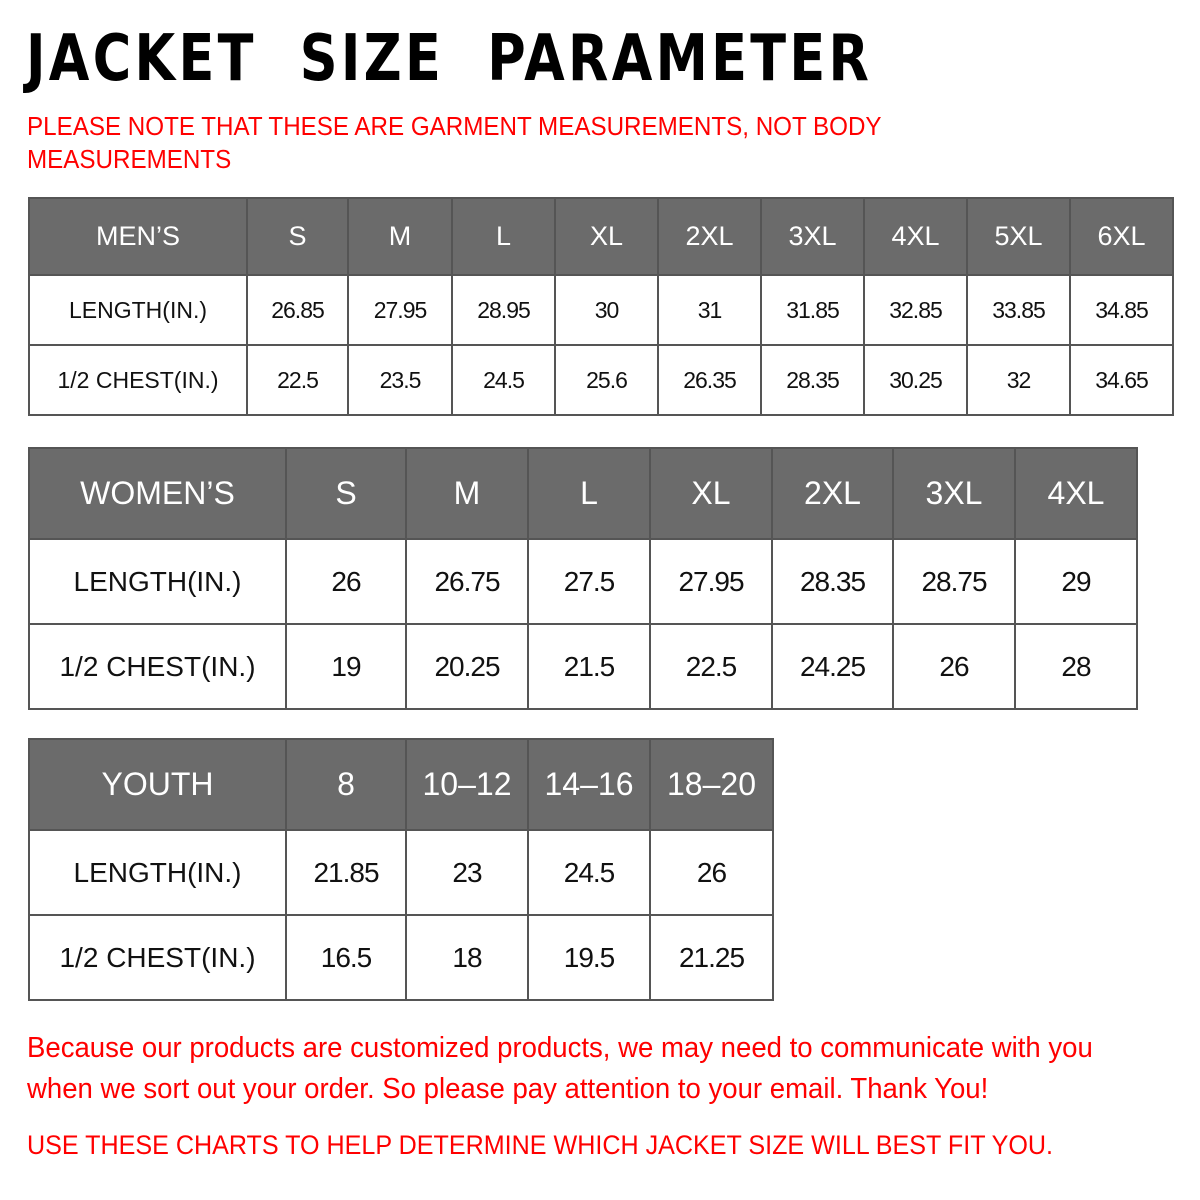 The width and height of the screenshot is (1200, 1200). I want to click on size-header: 8, so click(346, 784).